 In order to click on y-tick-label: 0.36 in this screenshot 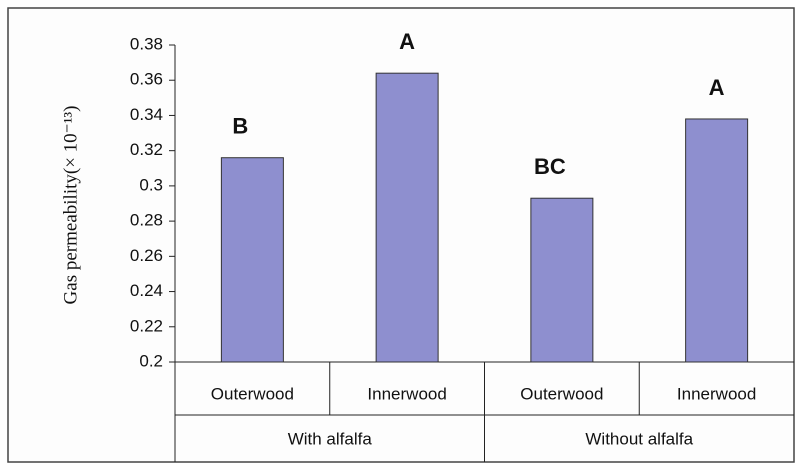, I will do `click(146, 79)`.